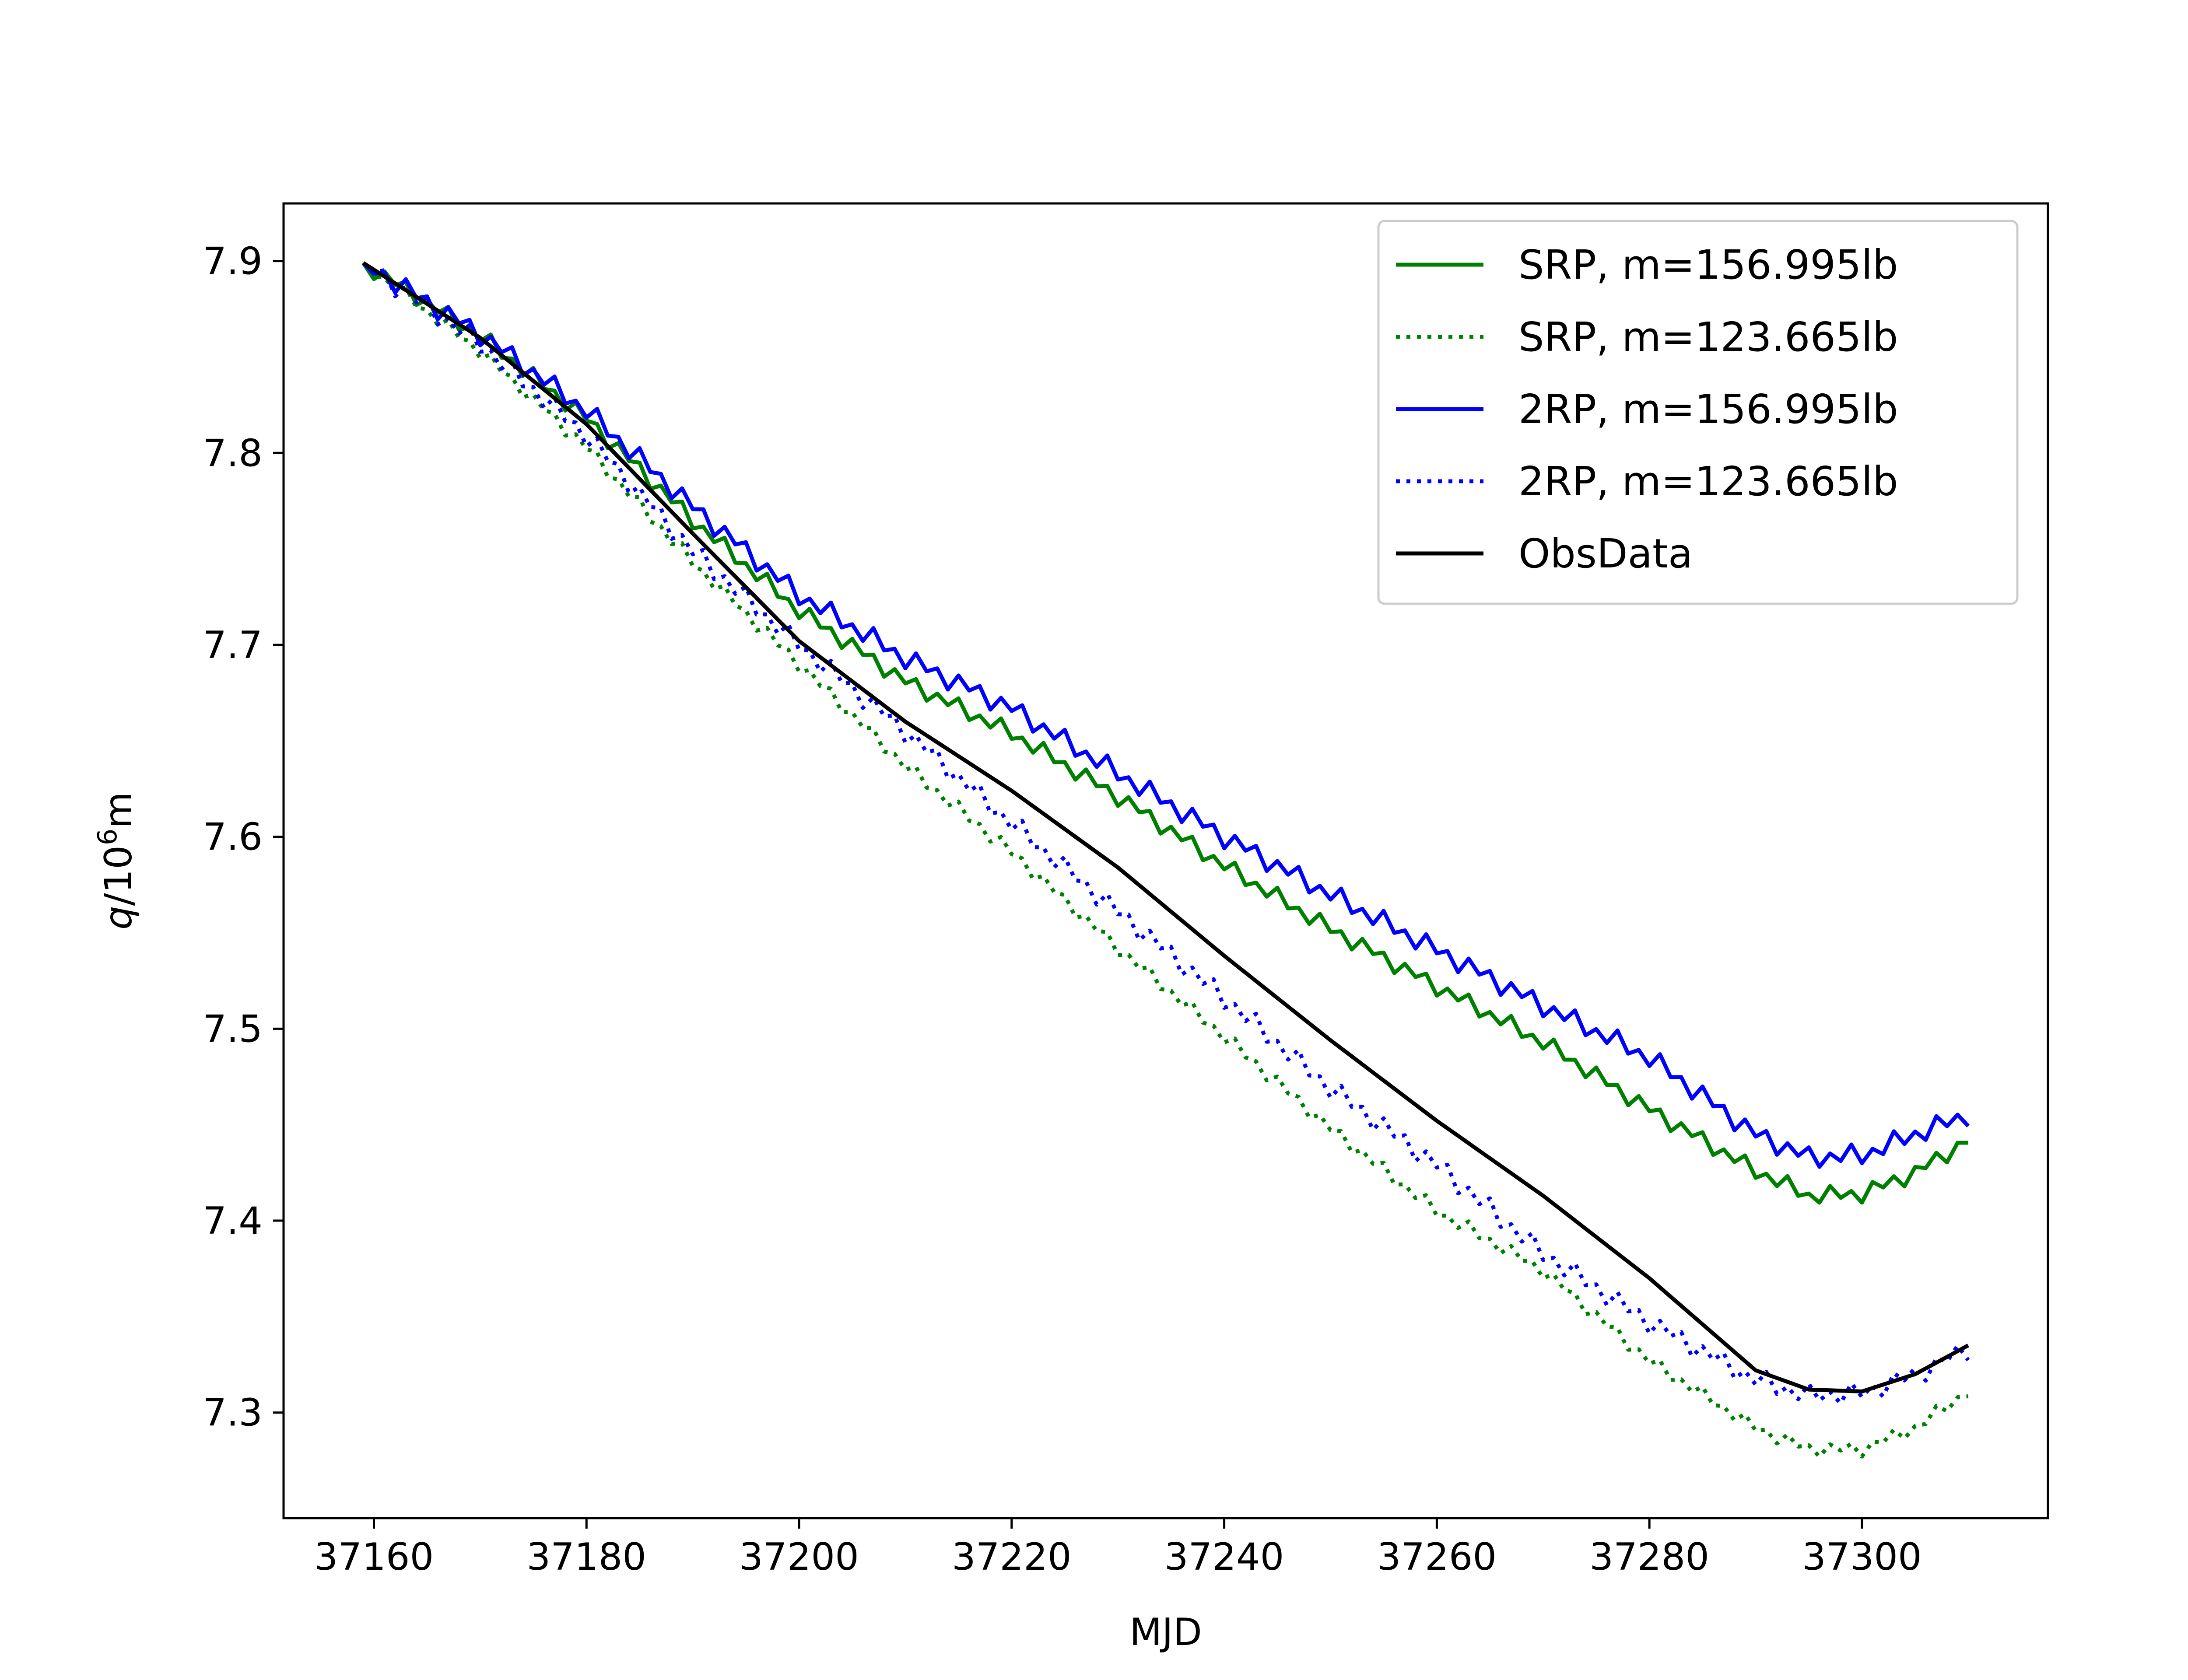 The width and height of the screenshot is (2188, 1680). What do you see at coordinates (233, 1029) in the screenshot?
I see `y-tick-label: 7.5` at bounding box center [233, 1029].